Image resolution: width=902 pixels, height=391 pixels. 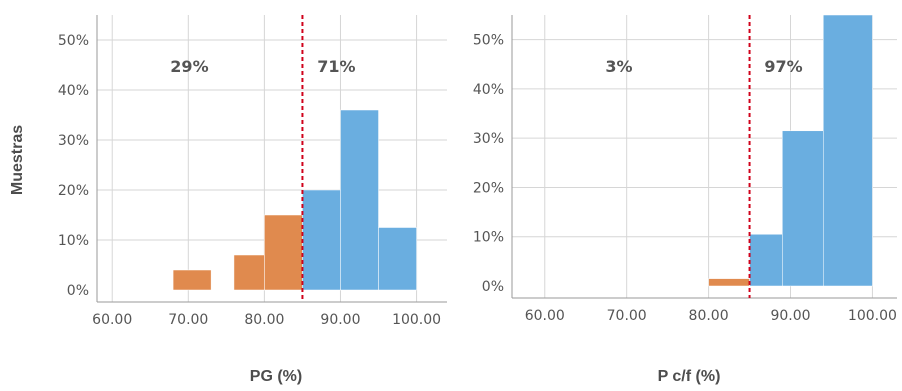 What do you see at coordinates (783, 66) in the screenshot?
I see `pct-above-threshold: 97%` at bounding box center [783, 66].